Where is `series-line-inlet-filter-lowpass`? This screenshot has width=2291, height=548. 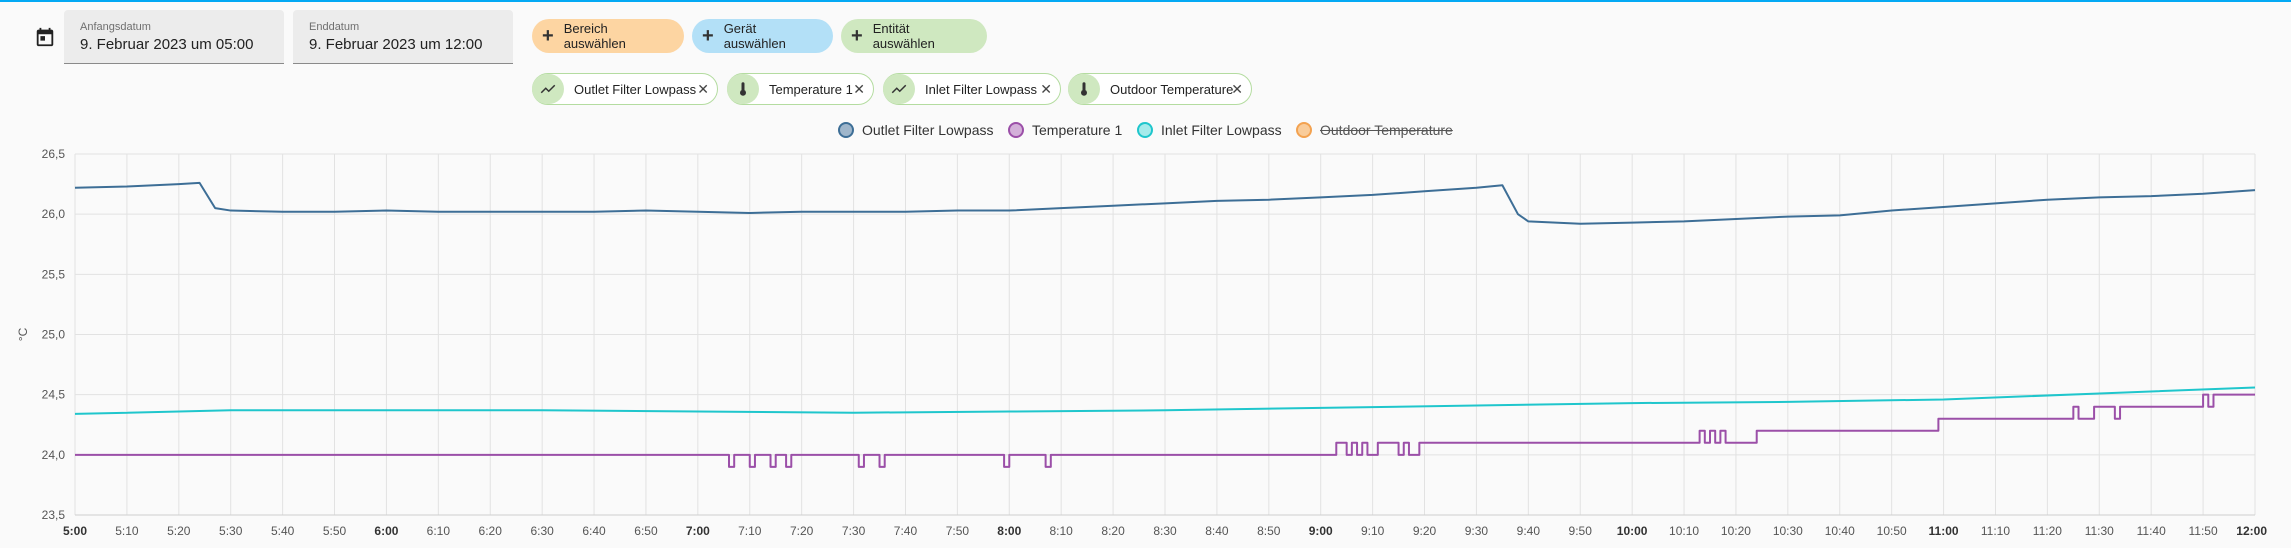 series-line-inlet-filter-lowpass is located at coordinates (1165, 400).